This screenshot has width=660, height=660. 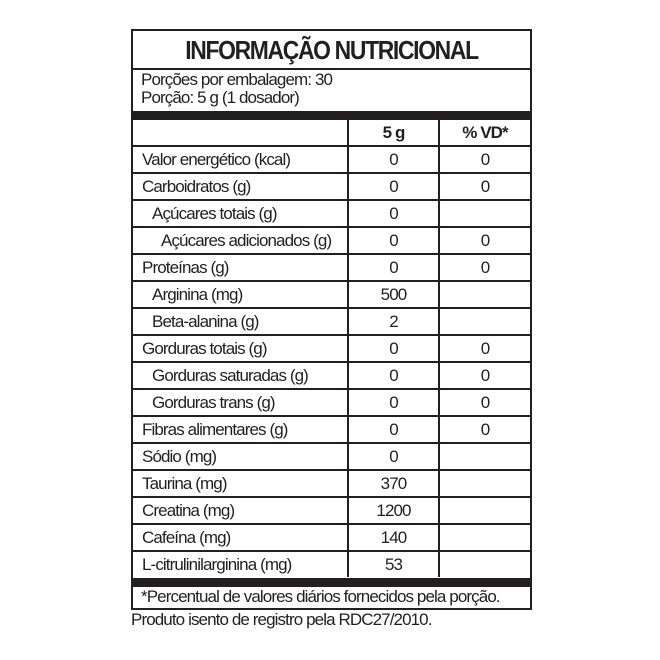 I want to click on table-row: Creatina (mg) 1200, so click(x=331, y=511).